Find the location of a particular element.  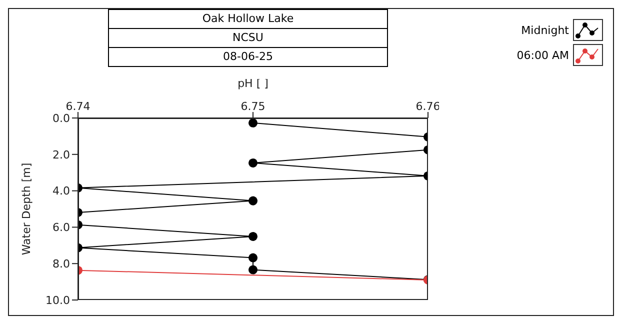

y-axis-title: Water Depth [m] is located at coordinates (26, 209).